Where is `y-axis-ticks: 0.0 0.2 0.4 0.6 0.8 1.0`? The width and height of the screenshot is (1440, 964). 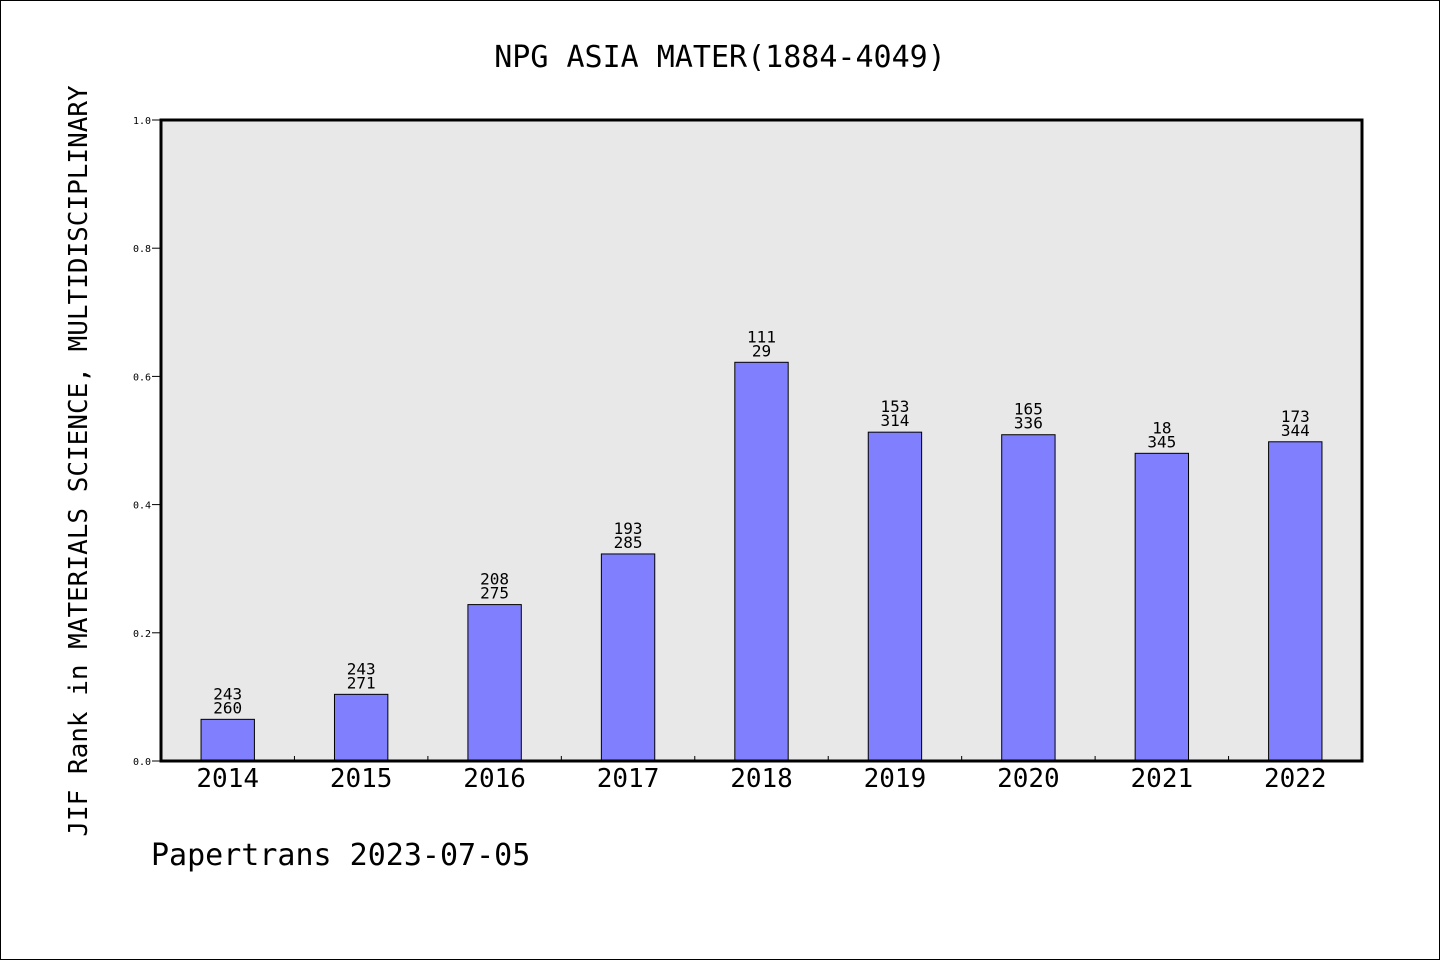 y-axis-ticks: 0.0 0.2 0.4 0.6 0.8 1.0 is located at coordinates (147, 442).